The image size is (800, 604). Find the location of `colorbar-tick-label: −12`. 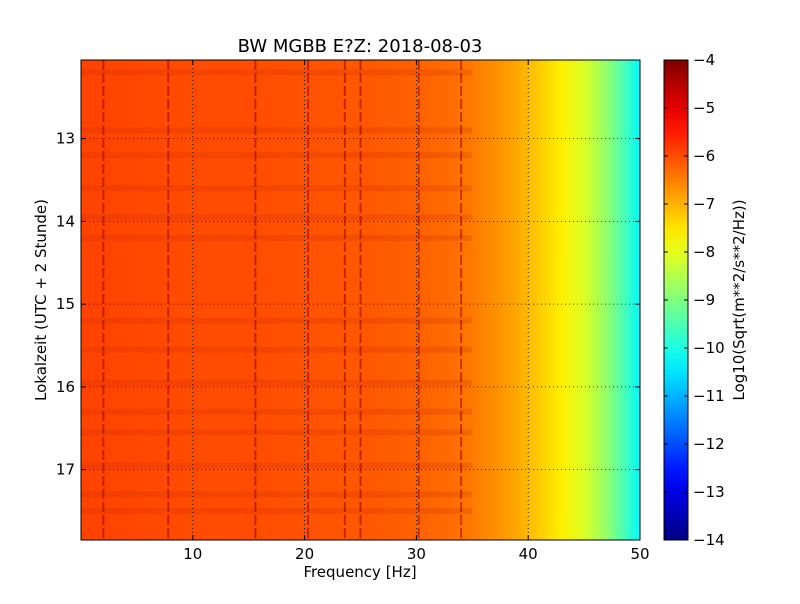

colorbar-tick-label: −12 is located at coordinates (709, 444).